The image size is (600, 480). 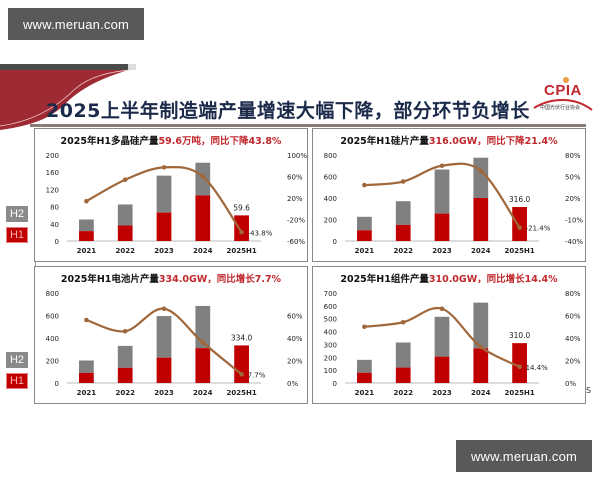 What do you see at coordinates (574, 242) in the screenshot?
I see `y2-tick-label: -40%` at bounding box center [574, 242].